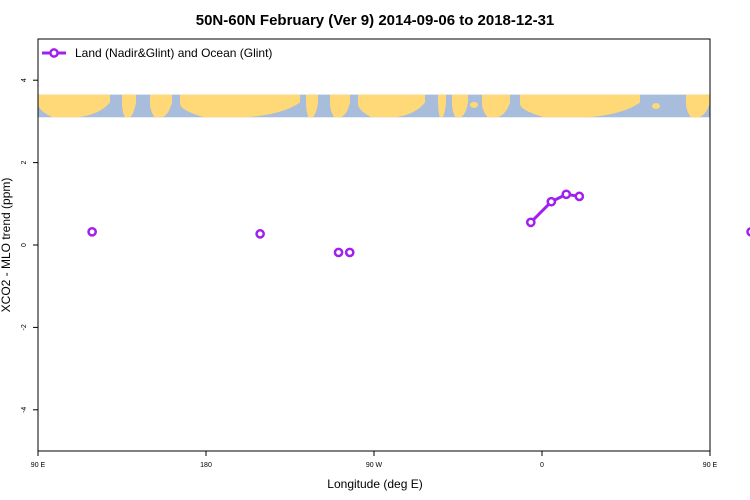 The width and height of the screenshot is (750, 500). What do you see at coordinates (24, 163) in the screenshot?
I see `y-tick-label: 2` at bounding box center [24, 163].